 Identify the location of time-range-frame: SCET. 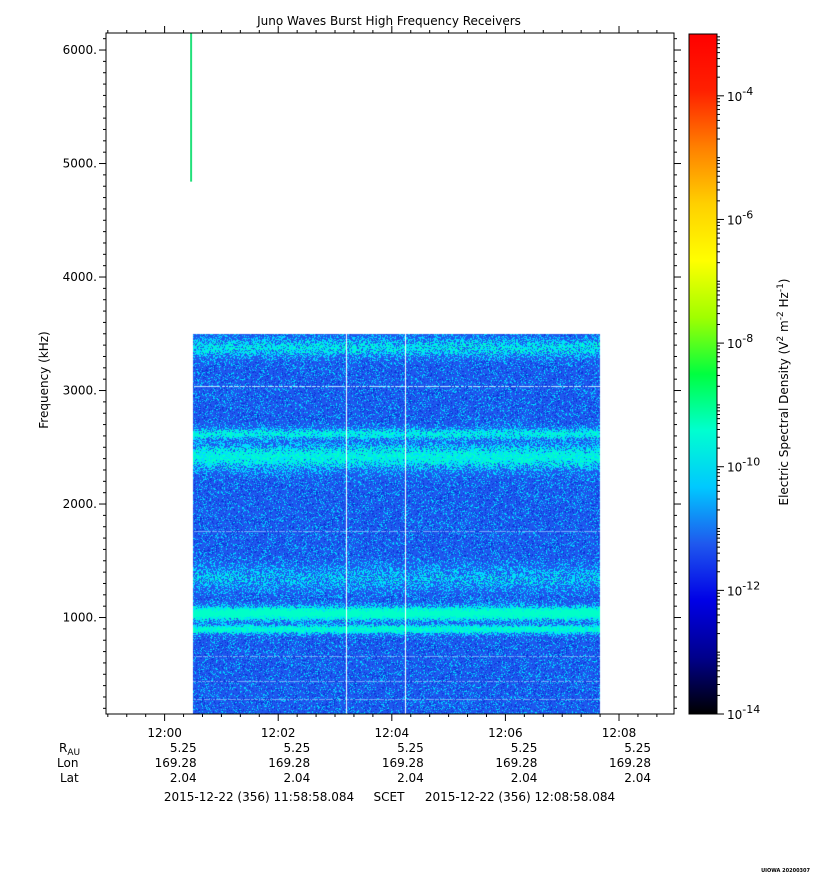
(390, 797).